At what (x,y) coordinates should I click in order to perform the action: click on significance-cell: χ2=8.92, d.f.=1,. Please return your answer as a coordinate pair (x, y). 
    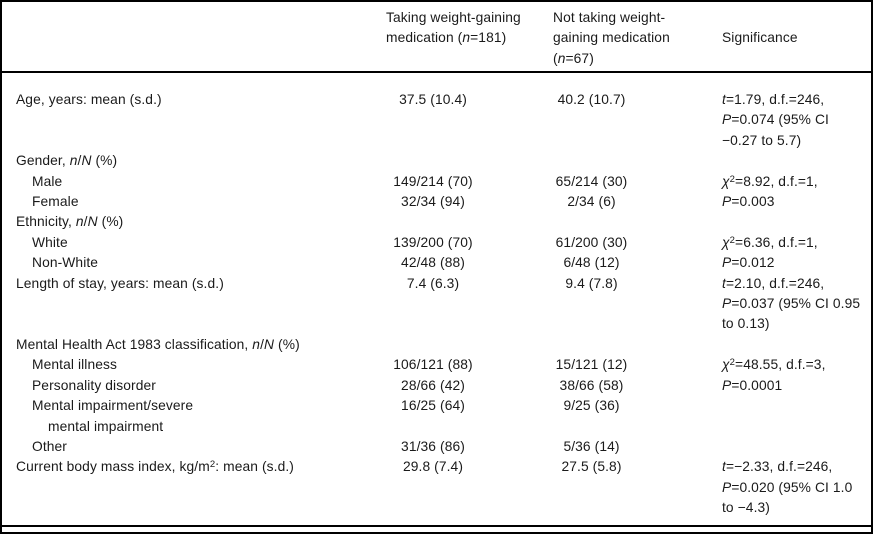
    Looking at the image, I should click on (770, 181).